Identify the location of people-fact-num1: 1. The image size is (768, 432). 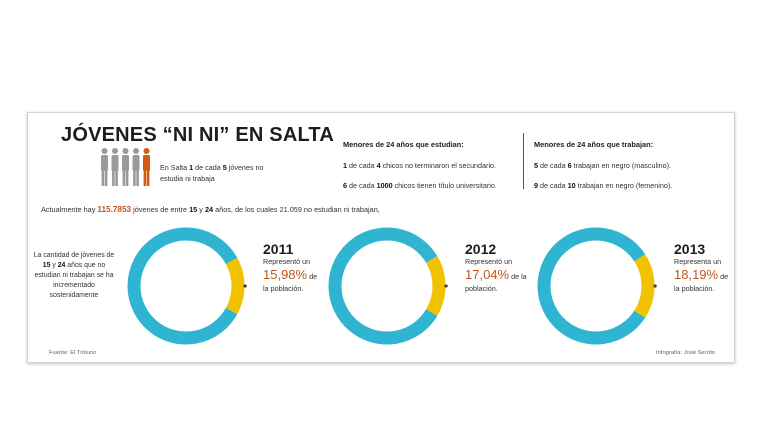
(191, 167).